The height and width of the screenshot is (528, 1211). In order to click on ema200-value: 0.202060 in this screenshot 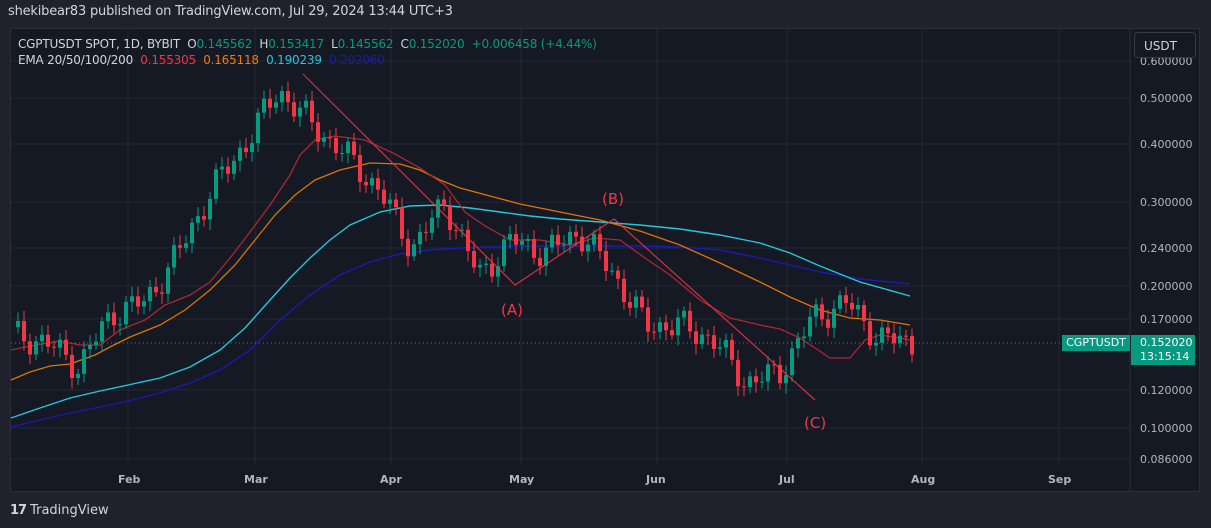, I will do `click(357, 60)`.